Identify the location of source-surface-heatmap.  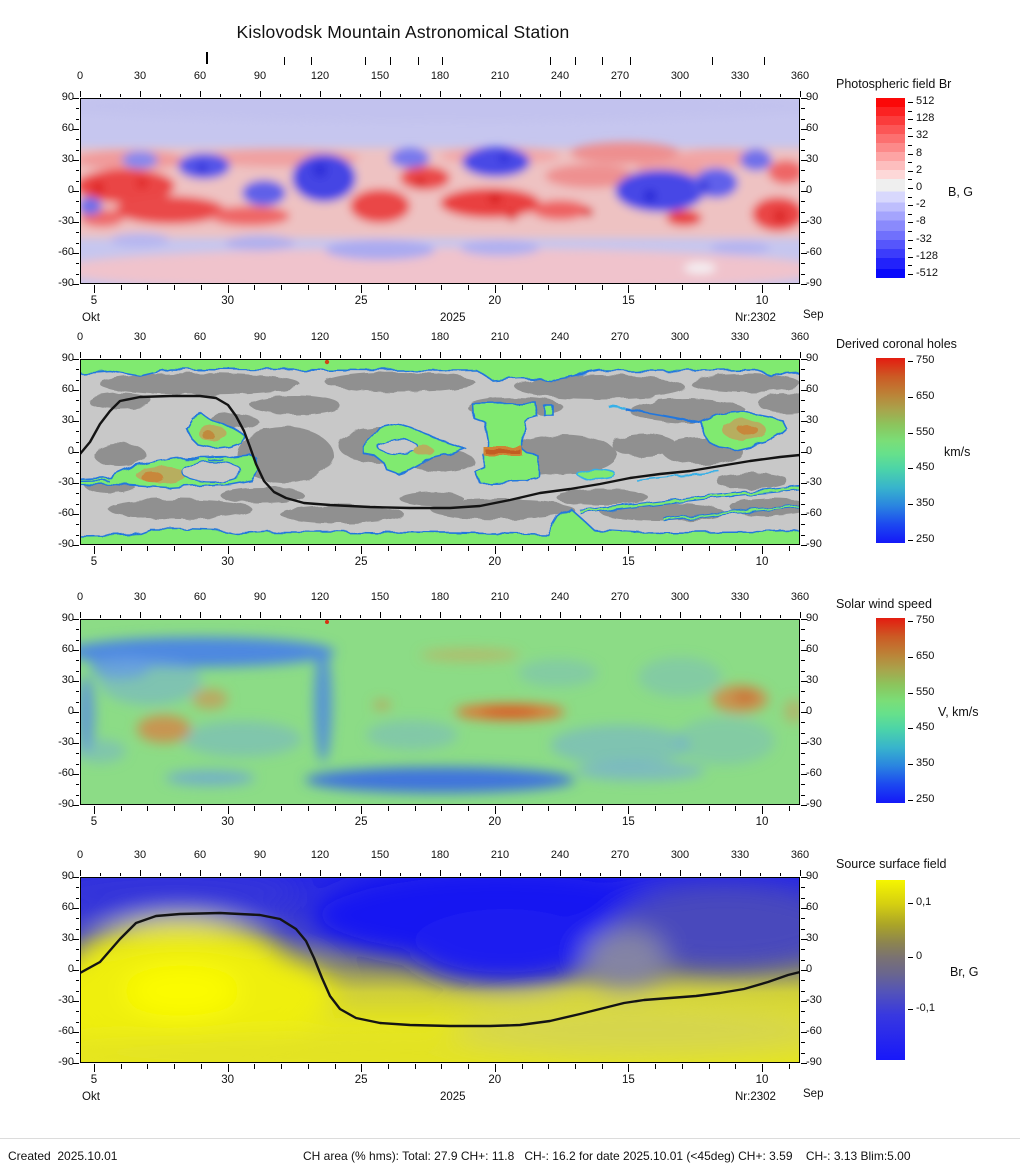
(440, 970).